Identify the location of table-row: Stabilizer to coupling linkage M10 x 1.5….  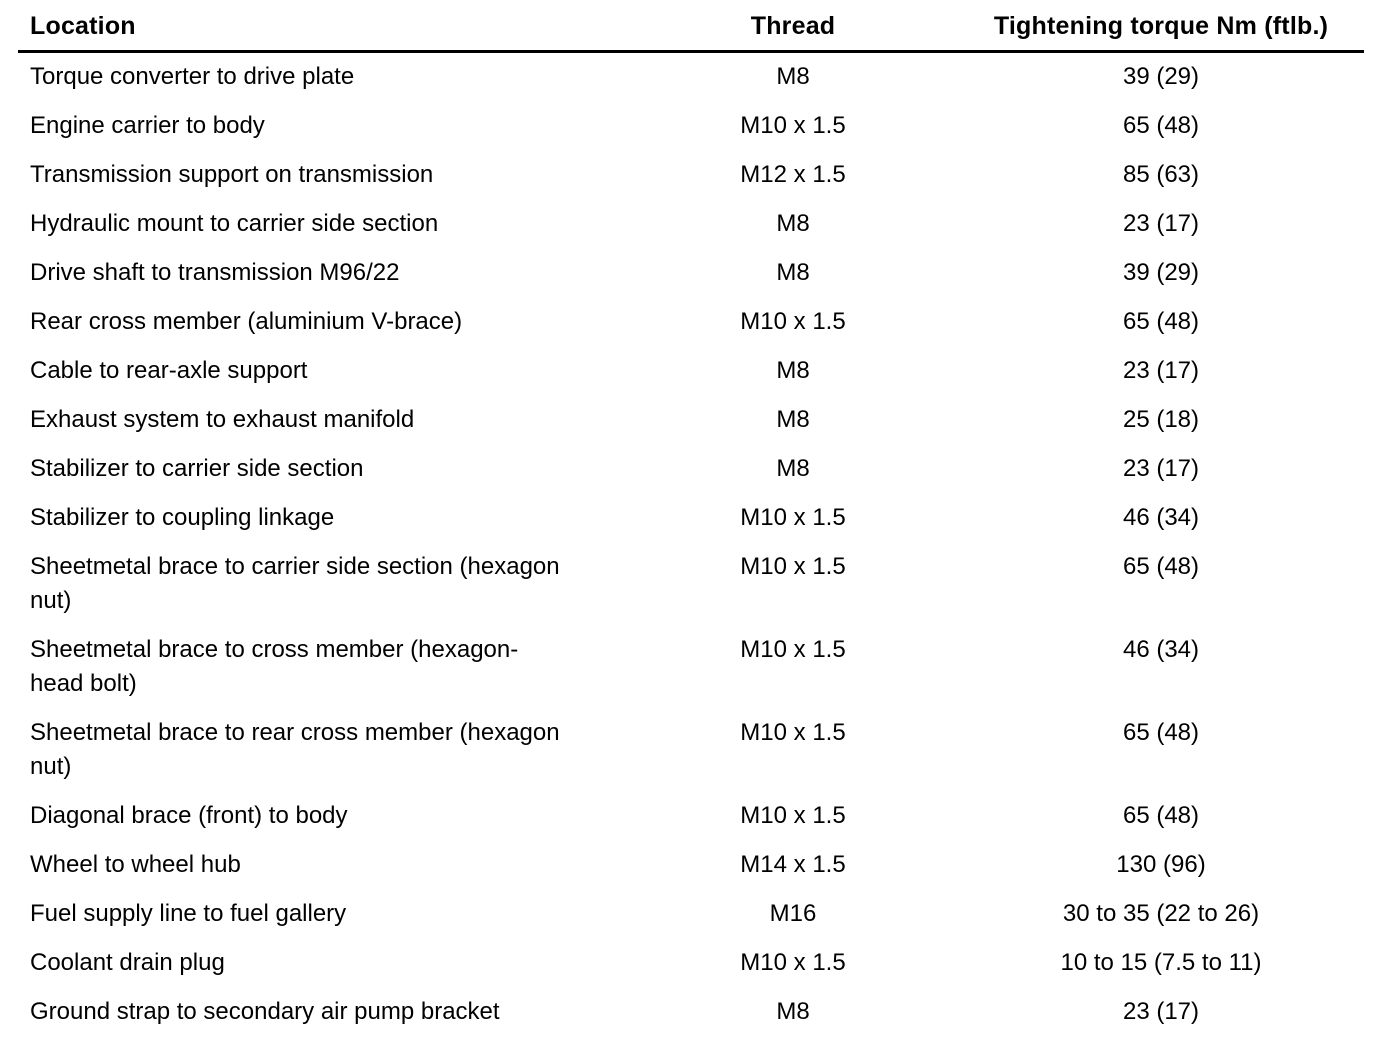
(691, 518).